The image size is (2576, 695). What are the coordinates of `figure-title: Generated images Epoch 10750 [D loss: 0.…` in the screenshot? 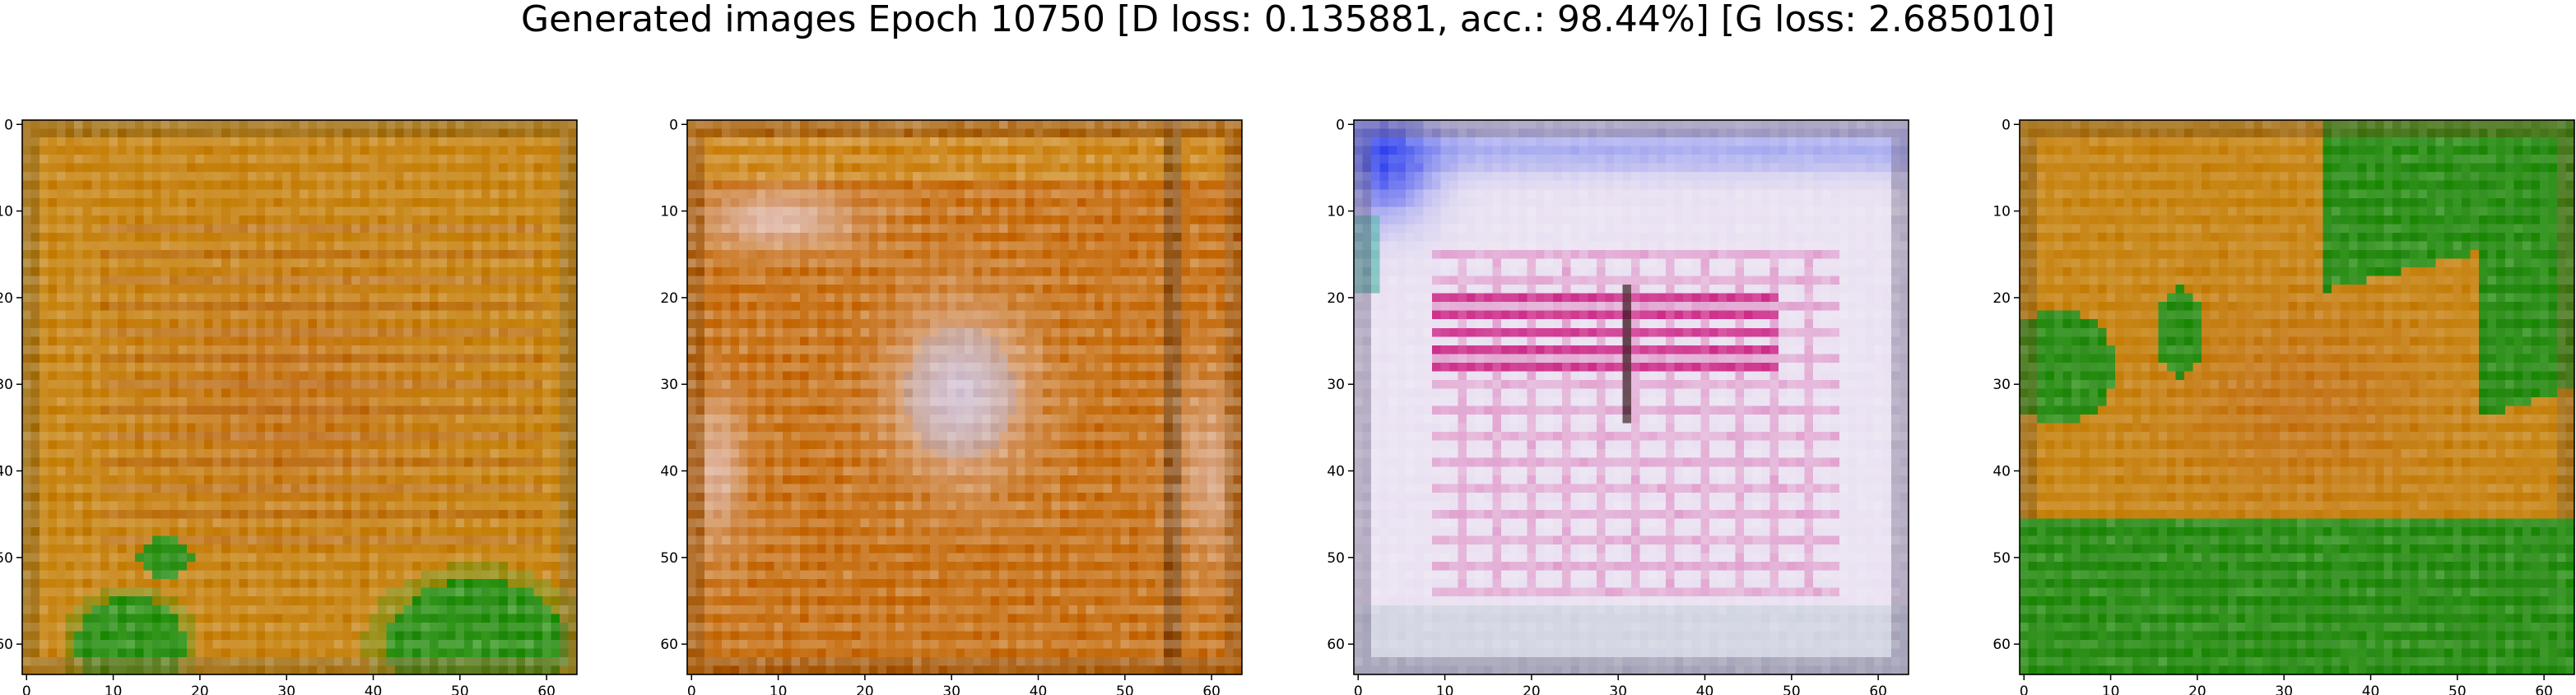 It's located at (1288, 20).